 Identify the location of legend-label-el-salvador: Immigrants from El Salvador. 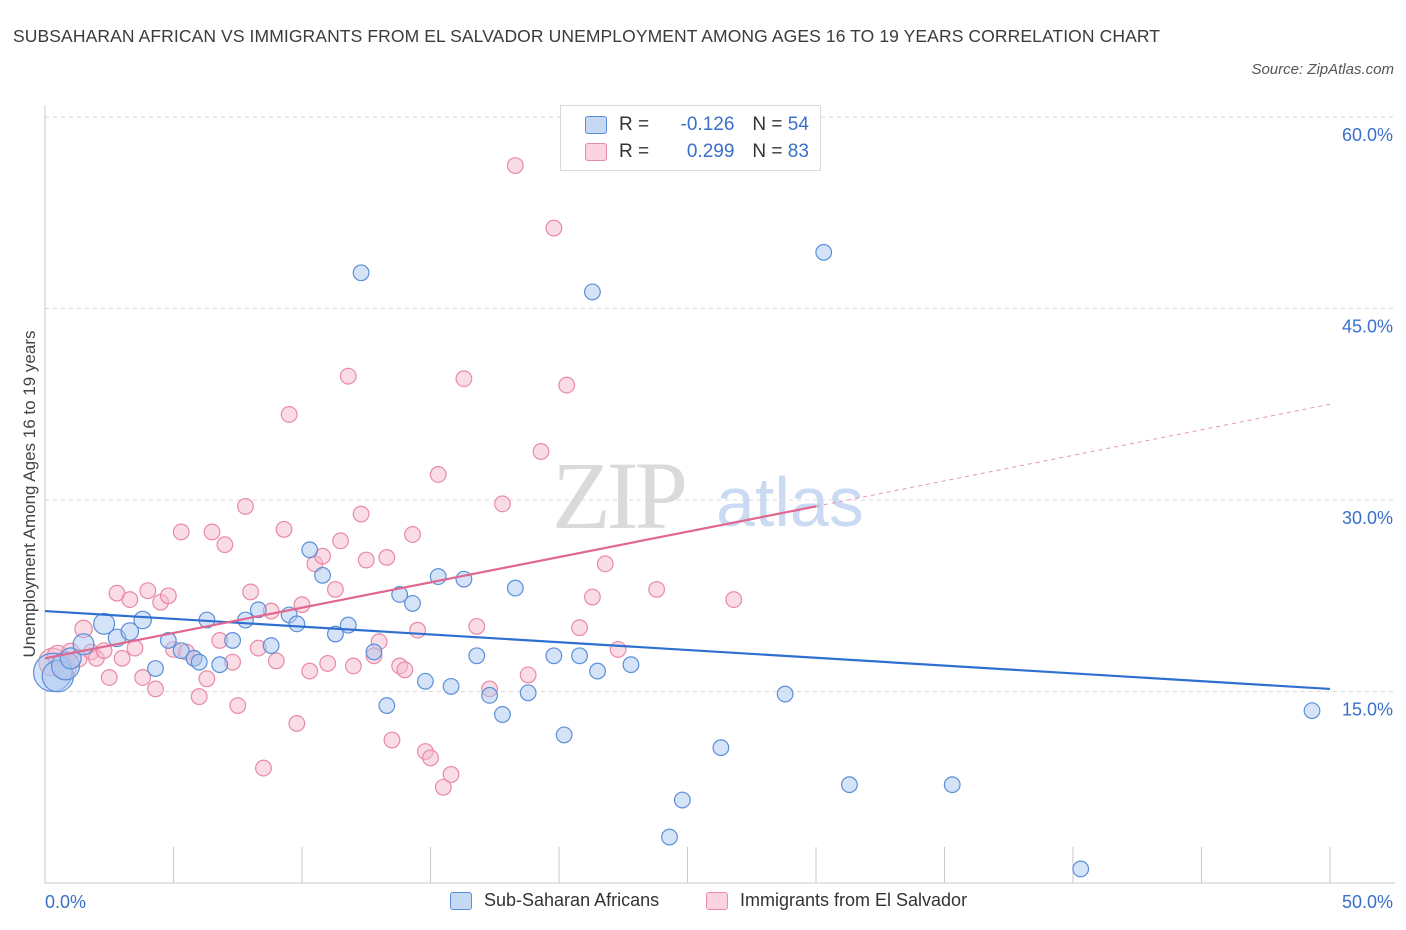
(854, 900).